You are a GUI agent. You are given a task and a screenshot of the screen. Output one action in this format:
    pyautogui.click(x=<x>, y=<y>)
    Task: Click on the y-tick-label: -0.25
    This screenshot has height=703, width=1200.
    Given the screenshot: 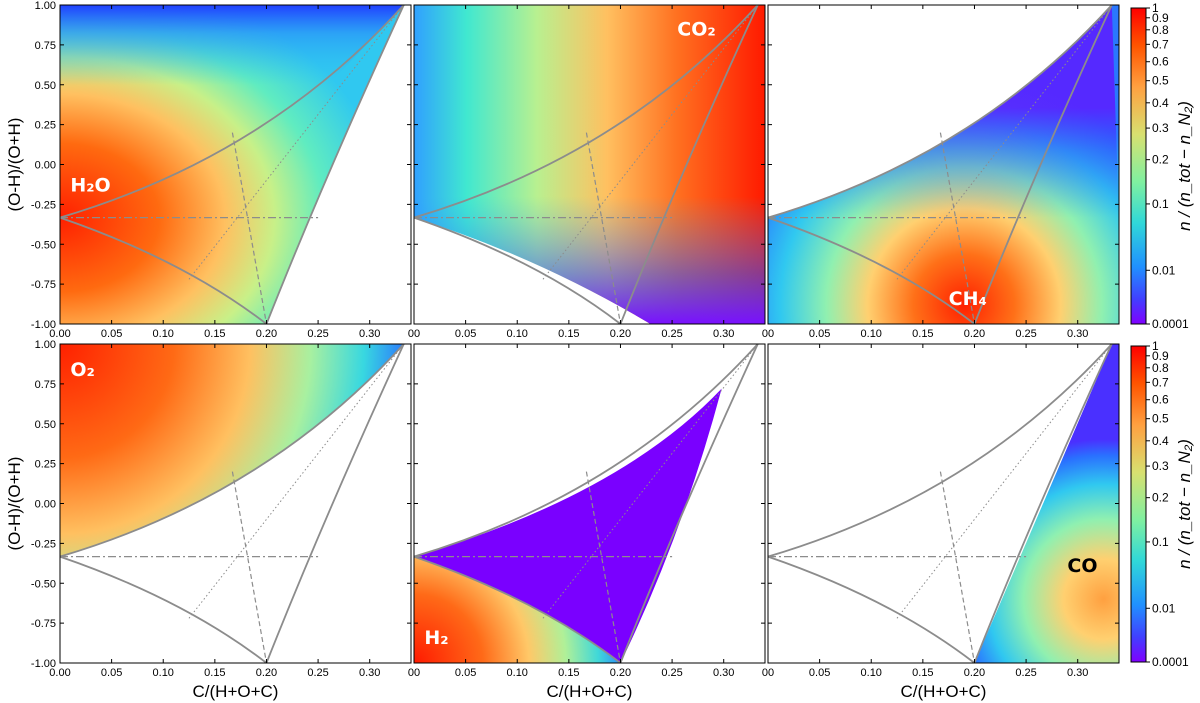 What is the action you would take?
    pyautogui.click(x=43, y=544)
    